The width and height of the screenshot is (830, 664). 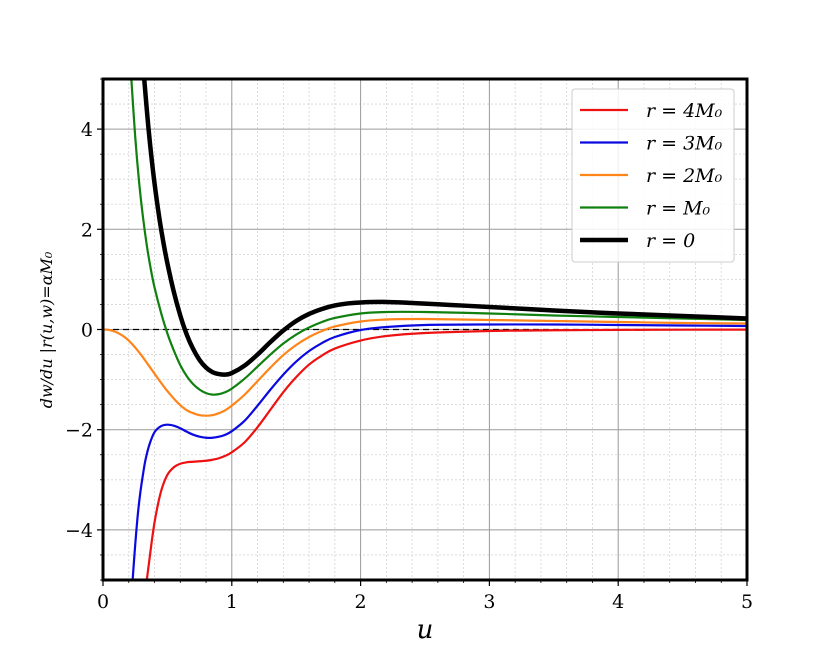 I want to click on y-tick-label: −4, so click(x=79, y=531).